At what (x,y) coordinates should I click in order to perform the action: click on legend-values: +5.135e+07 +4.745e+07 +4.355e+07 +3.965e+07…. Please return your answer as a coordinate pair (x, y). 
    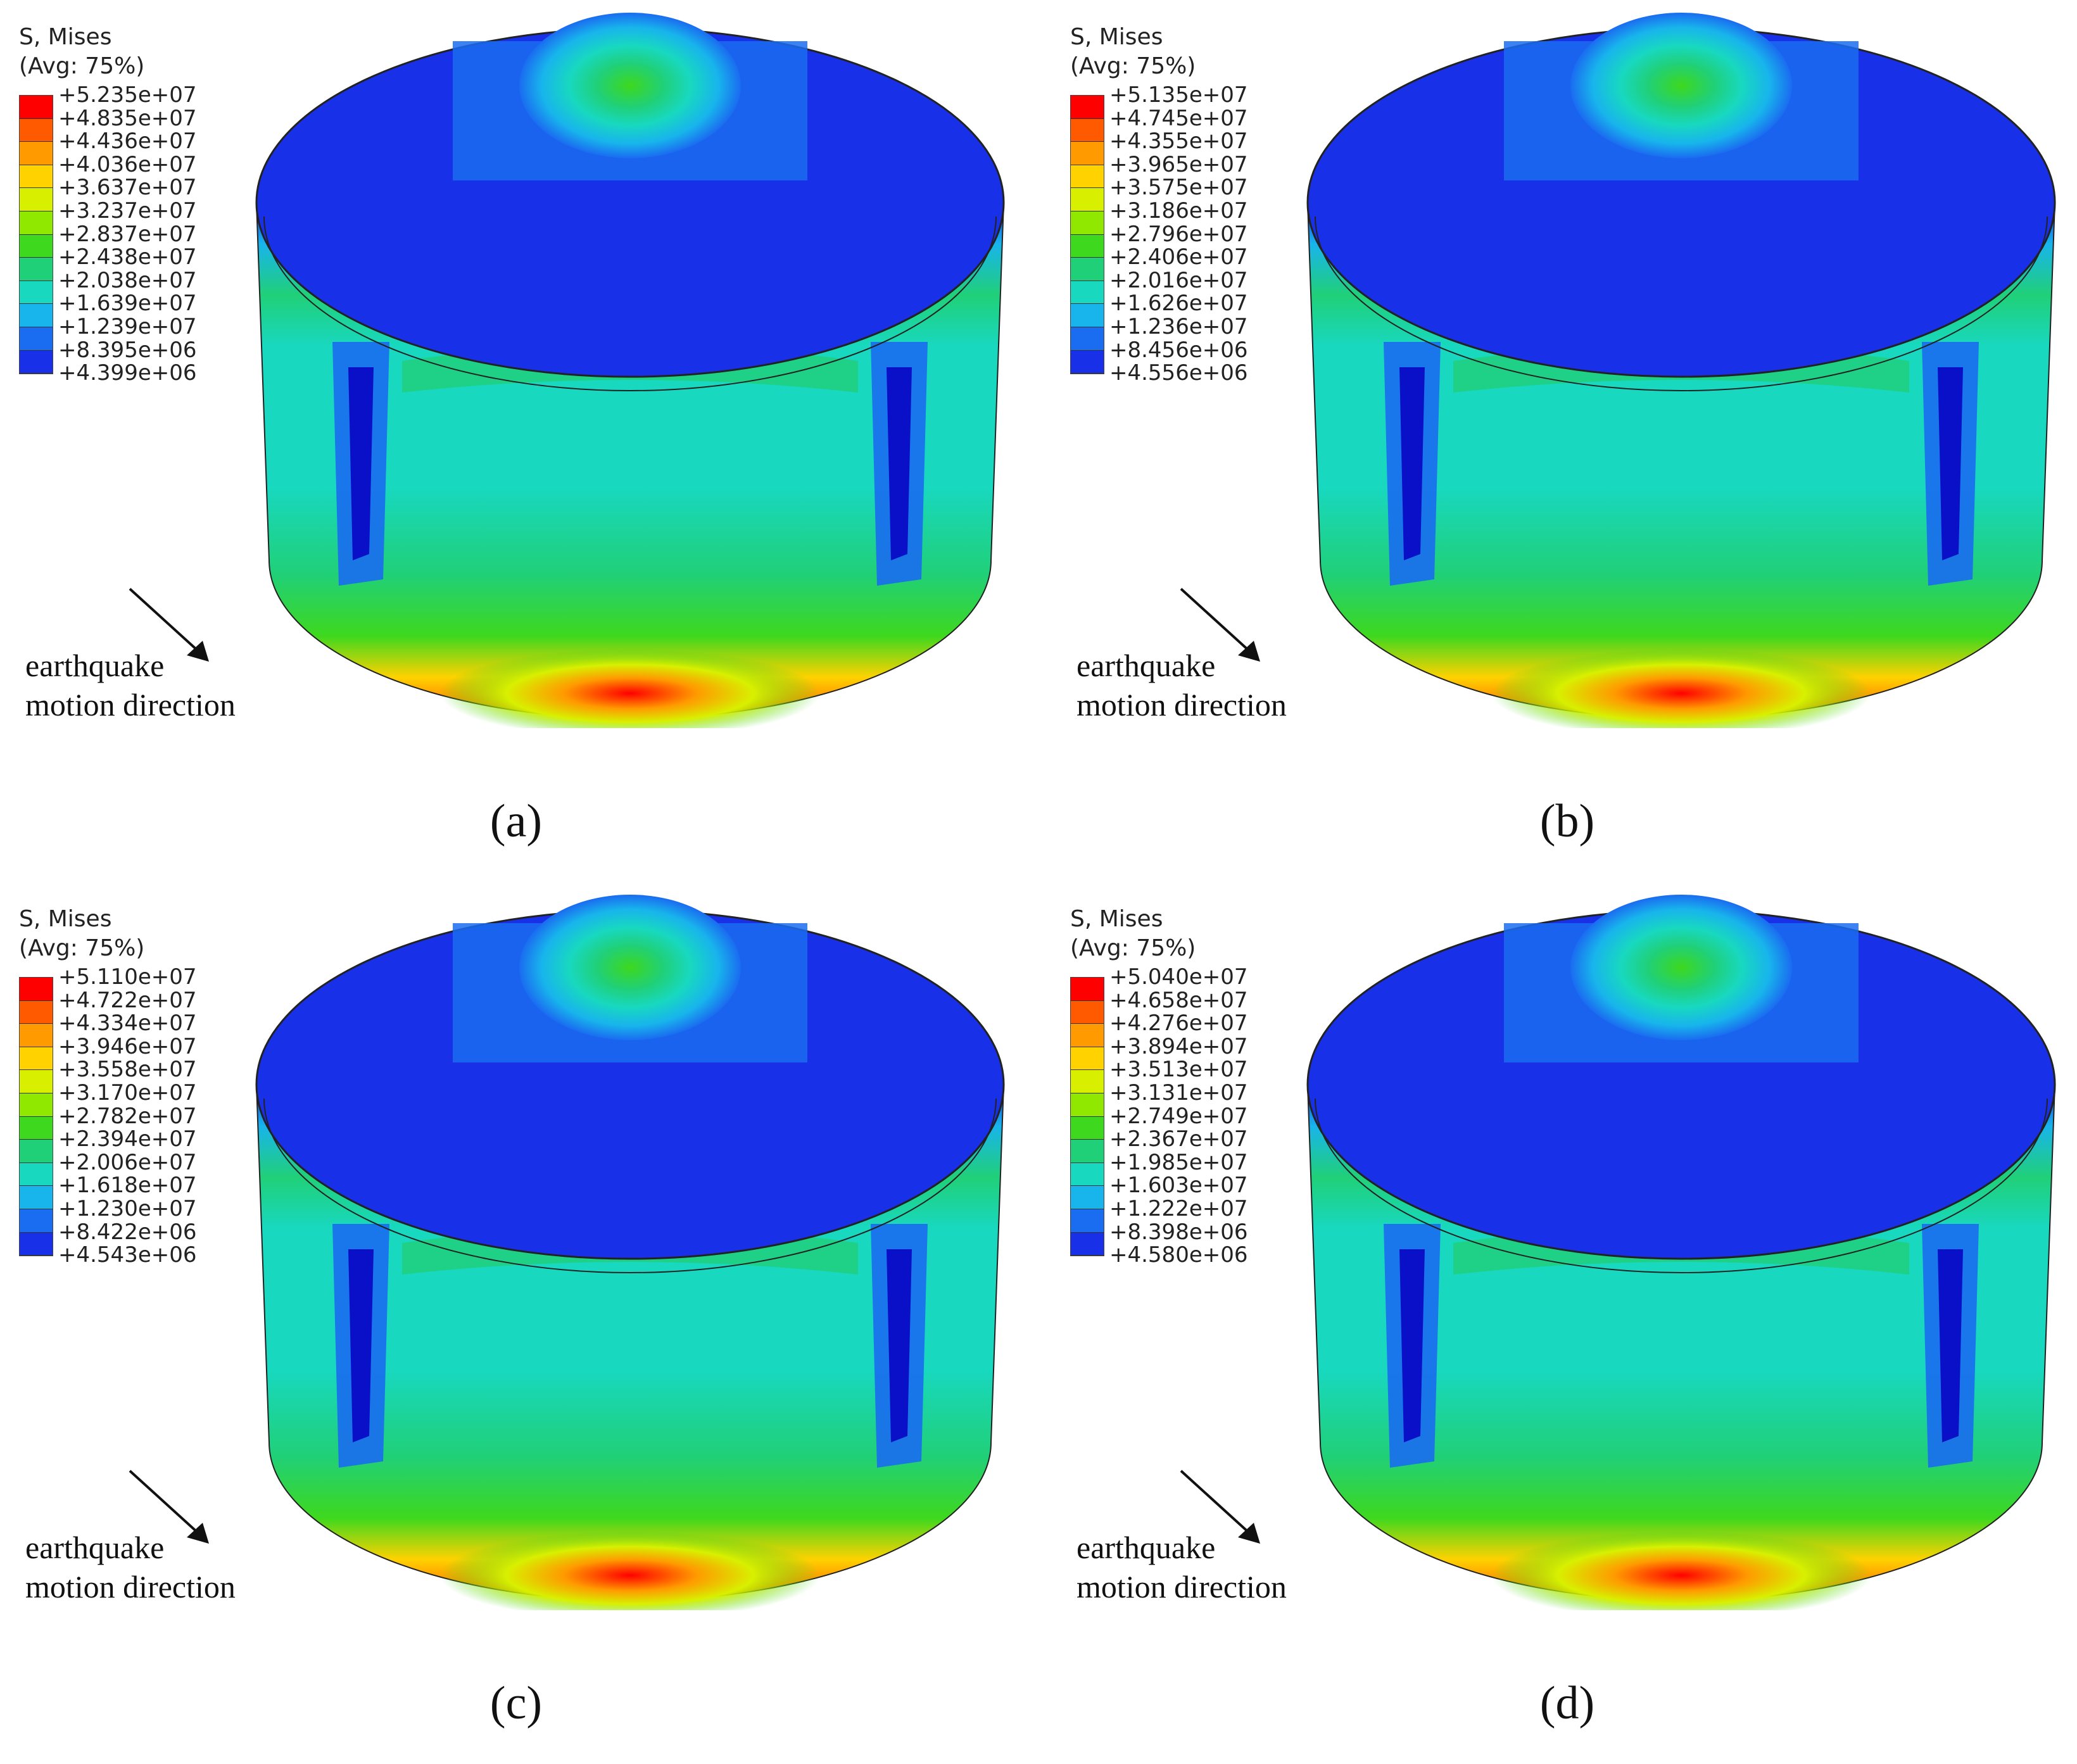
    Looking at the image, I should click on (1178, 234).